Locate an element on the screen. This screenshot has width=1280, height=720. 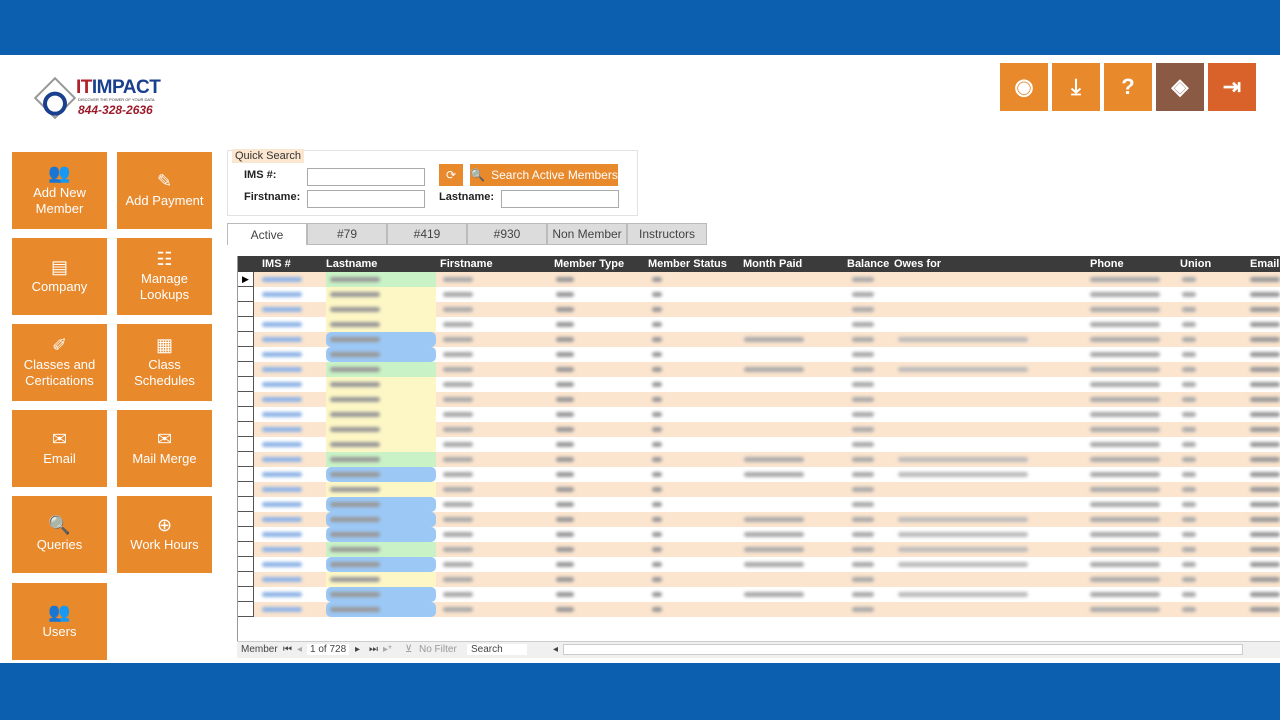
lastname-input is located at coordinates (560, 199).